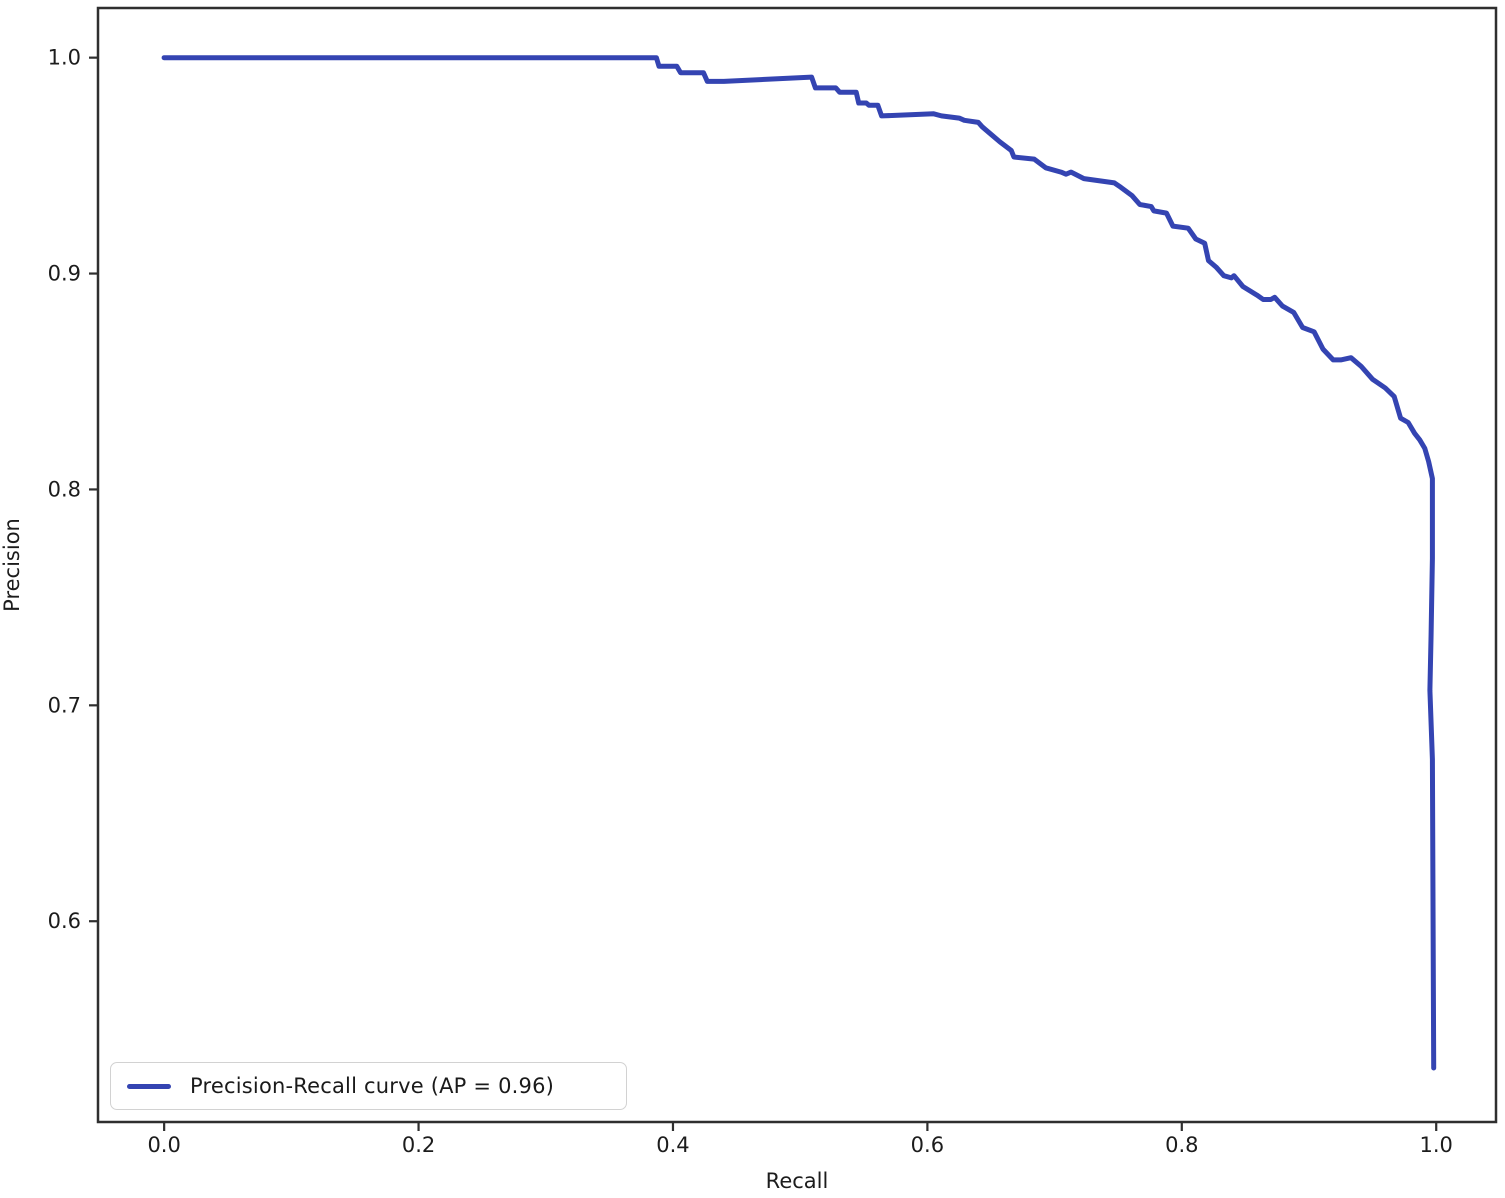 Image resolution: width=1505 pixels, height=1198 pixels. Describe the element at coordinates (64, 274) in the screenshot. I see `y-tick-label: 0.9` at that location.